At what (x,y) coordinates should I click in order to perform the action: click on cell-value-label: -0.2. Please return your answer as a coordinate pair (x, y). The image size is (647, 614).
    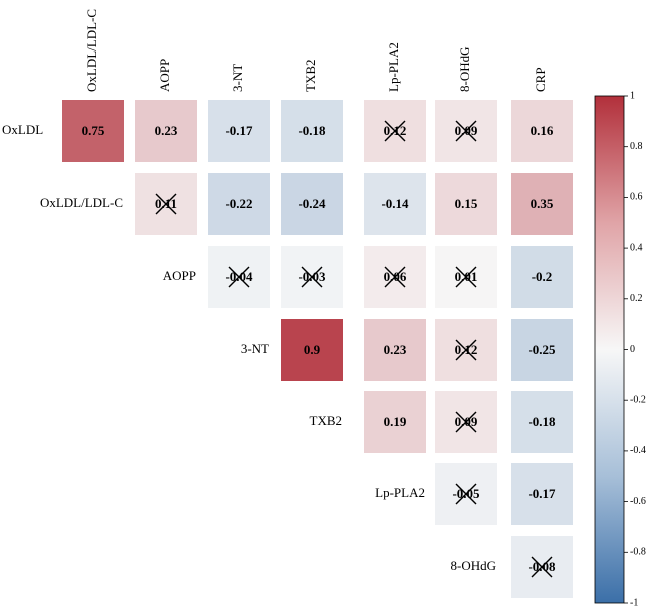
    Looking at the image, I should click on (542, 276).